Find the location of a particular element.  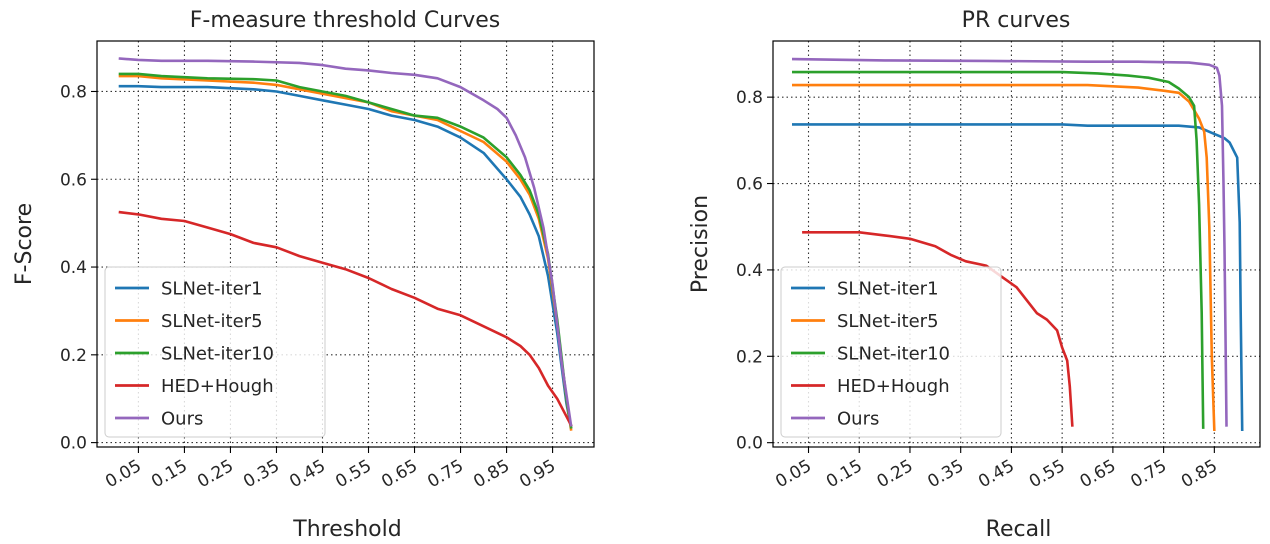

chart-1-ytick-label: 0.8 is located at coordinates (73, 92).